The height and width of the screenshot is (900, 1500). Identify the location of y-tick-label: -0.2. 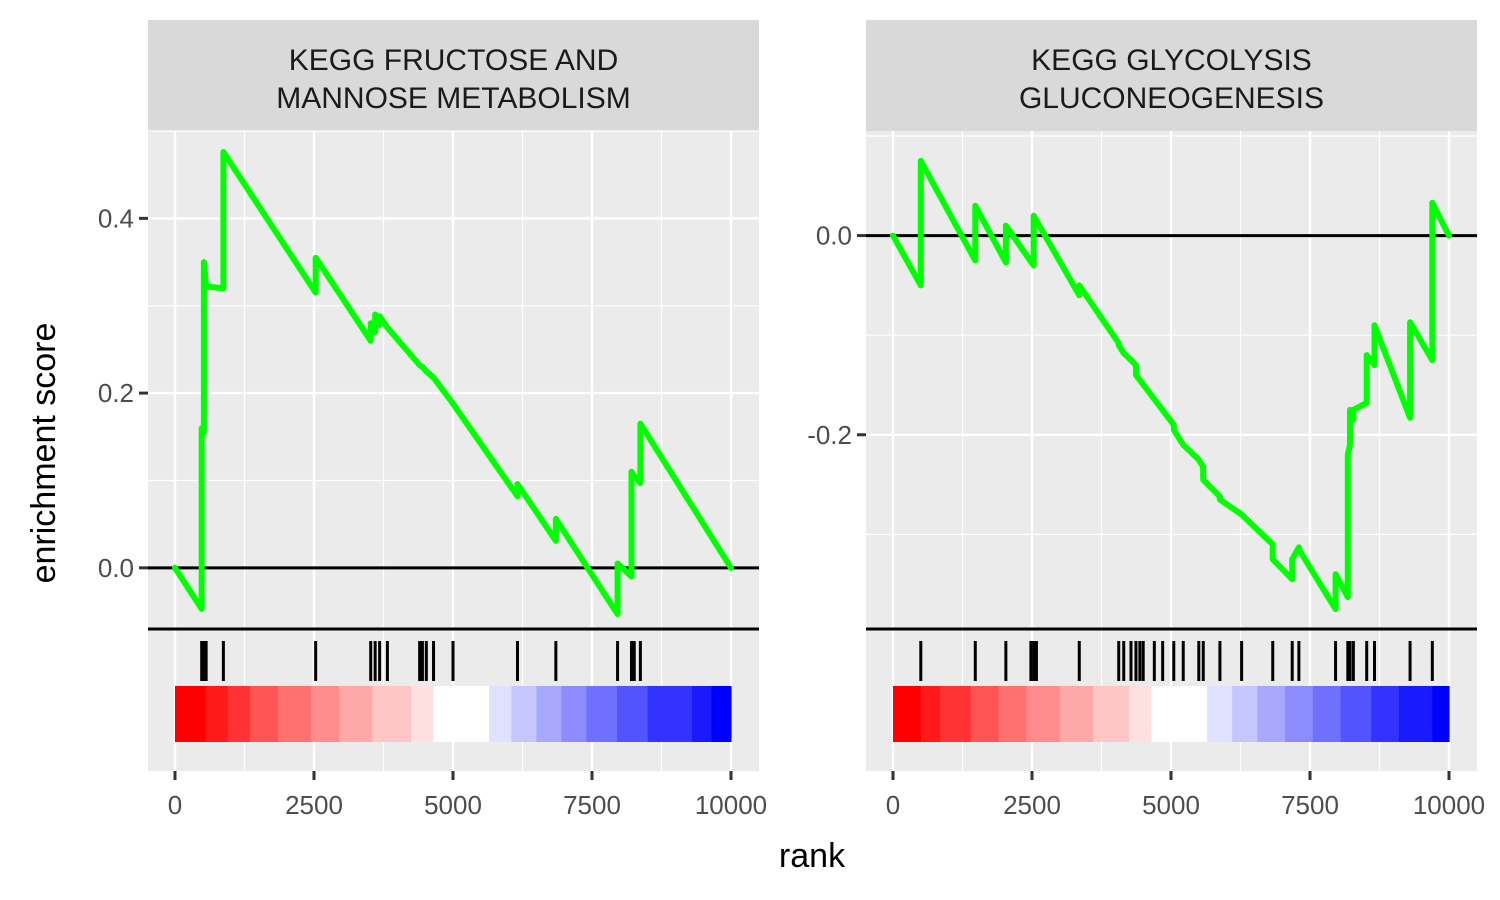
(829, 435).